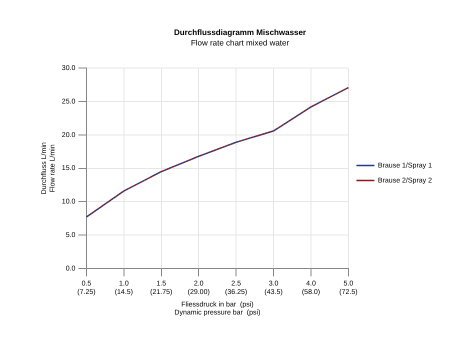 The height and width of the screenshot is (345, 460). I want to click on chart-title: Durchflussdiagramm Mischwasser, so click(240, 33).